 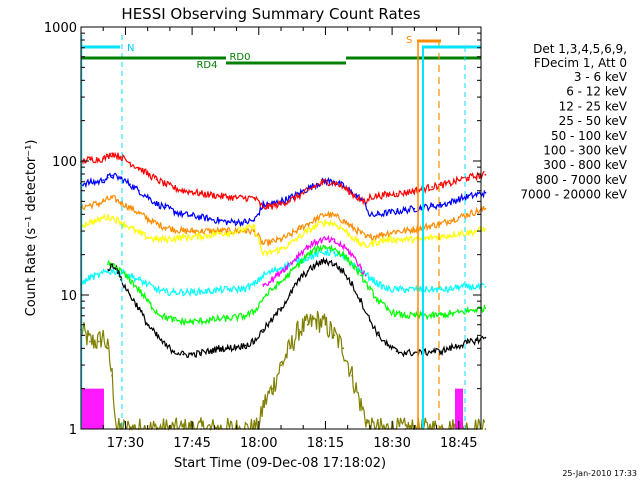 I want to click on legend-header-line: Det 1,3,4,5,6,9,, so click(x=580, y=49).